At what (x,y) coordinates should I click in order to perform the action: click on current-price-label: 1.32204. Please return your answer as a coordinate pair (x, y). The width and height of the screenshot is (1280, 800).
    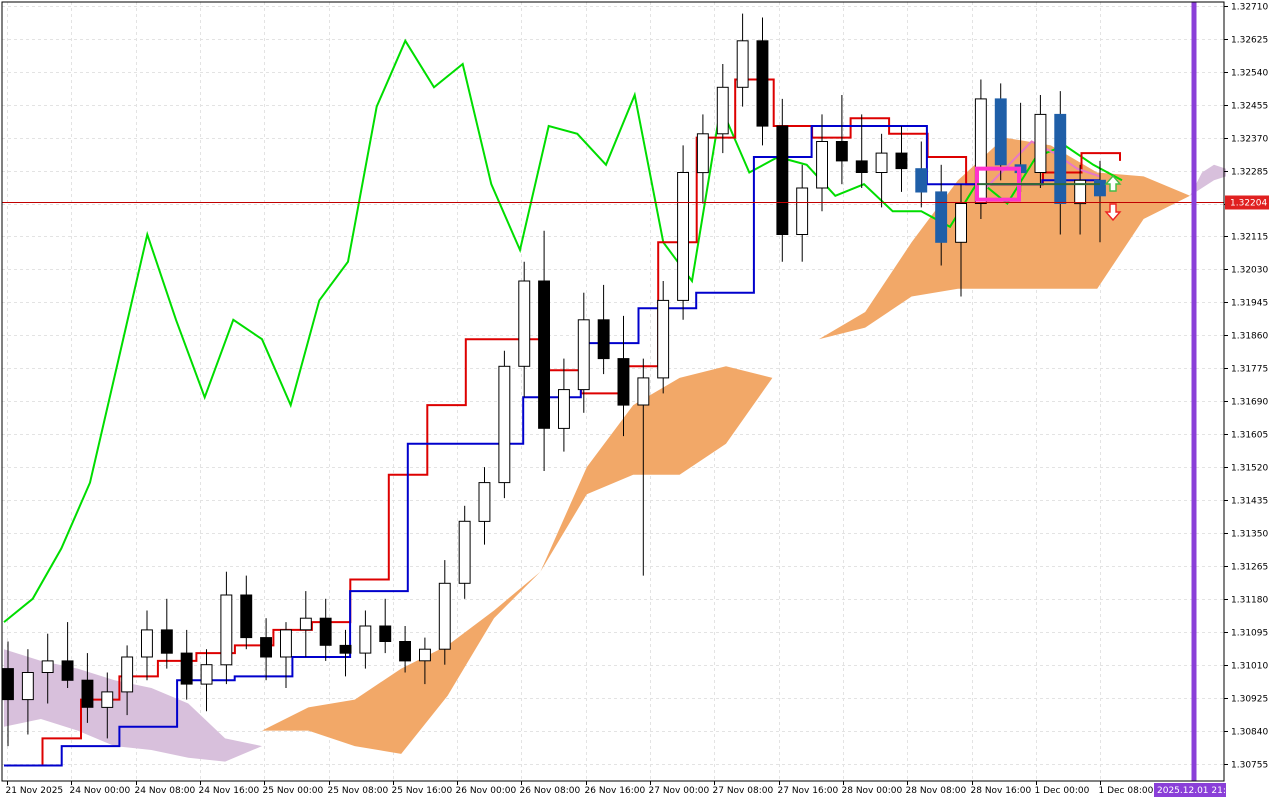
    Looking at the image, I should click on (1248, 204).